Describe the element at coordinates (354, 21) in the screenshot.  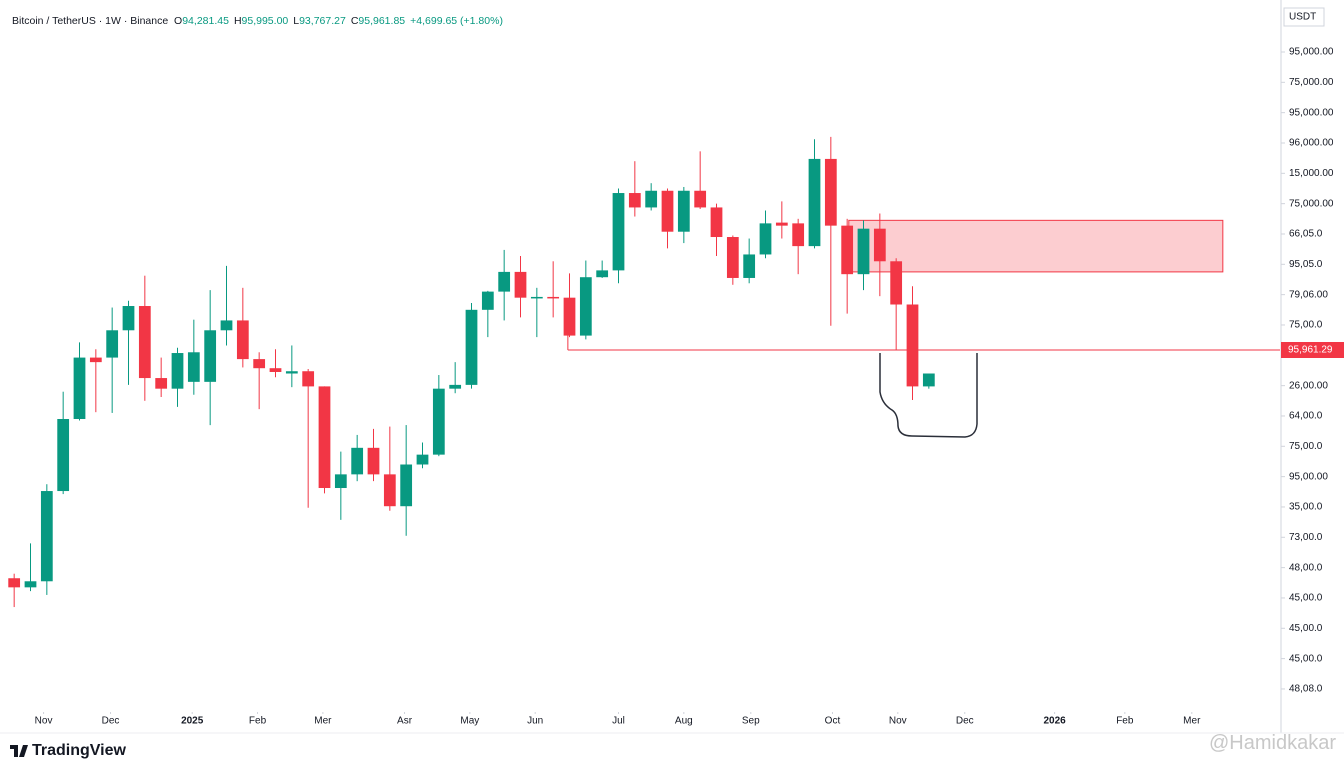
I see `ohlc-key: C` at that location.